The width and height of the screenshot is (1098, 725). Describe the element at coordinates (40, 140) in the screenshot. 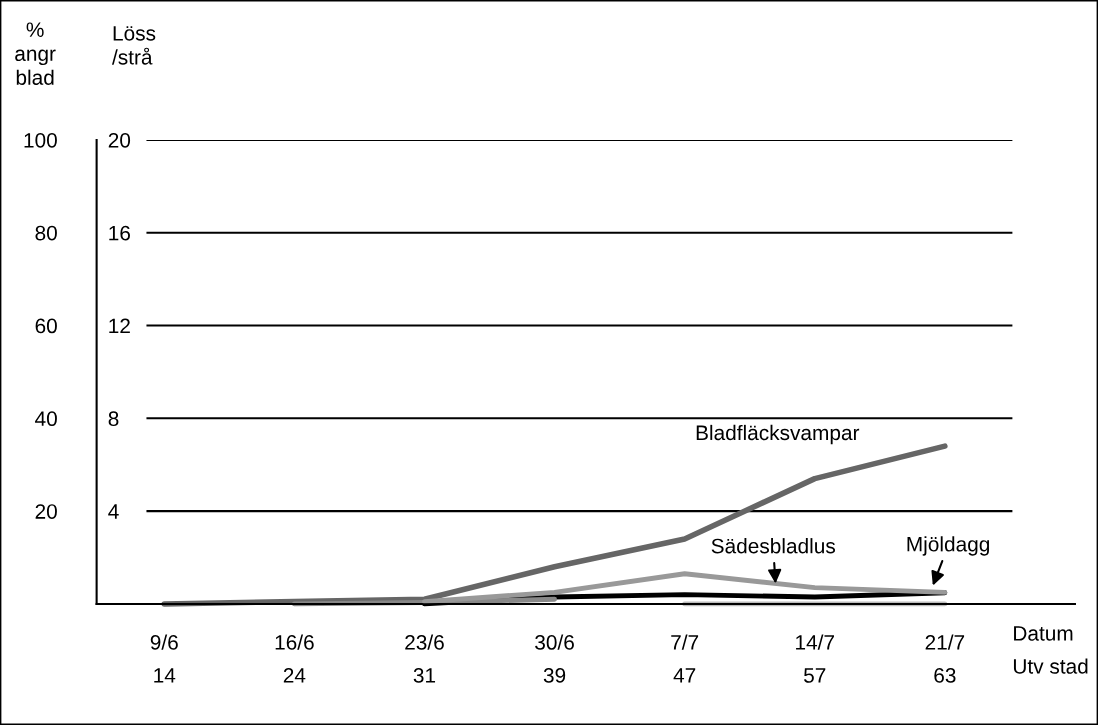

I see `y-tick-label: 100` at that location.